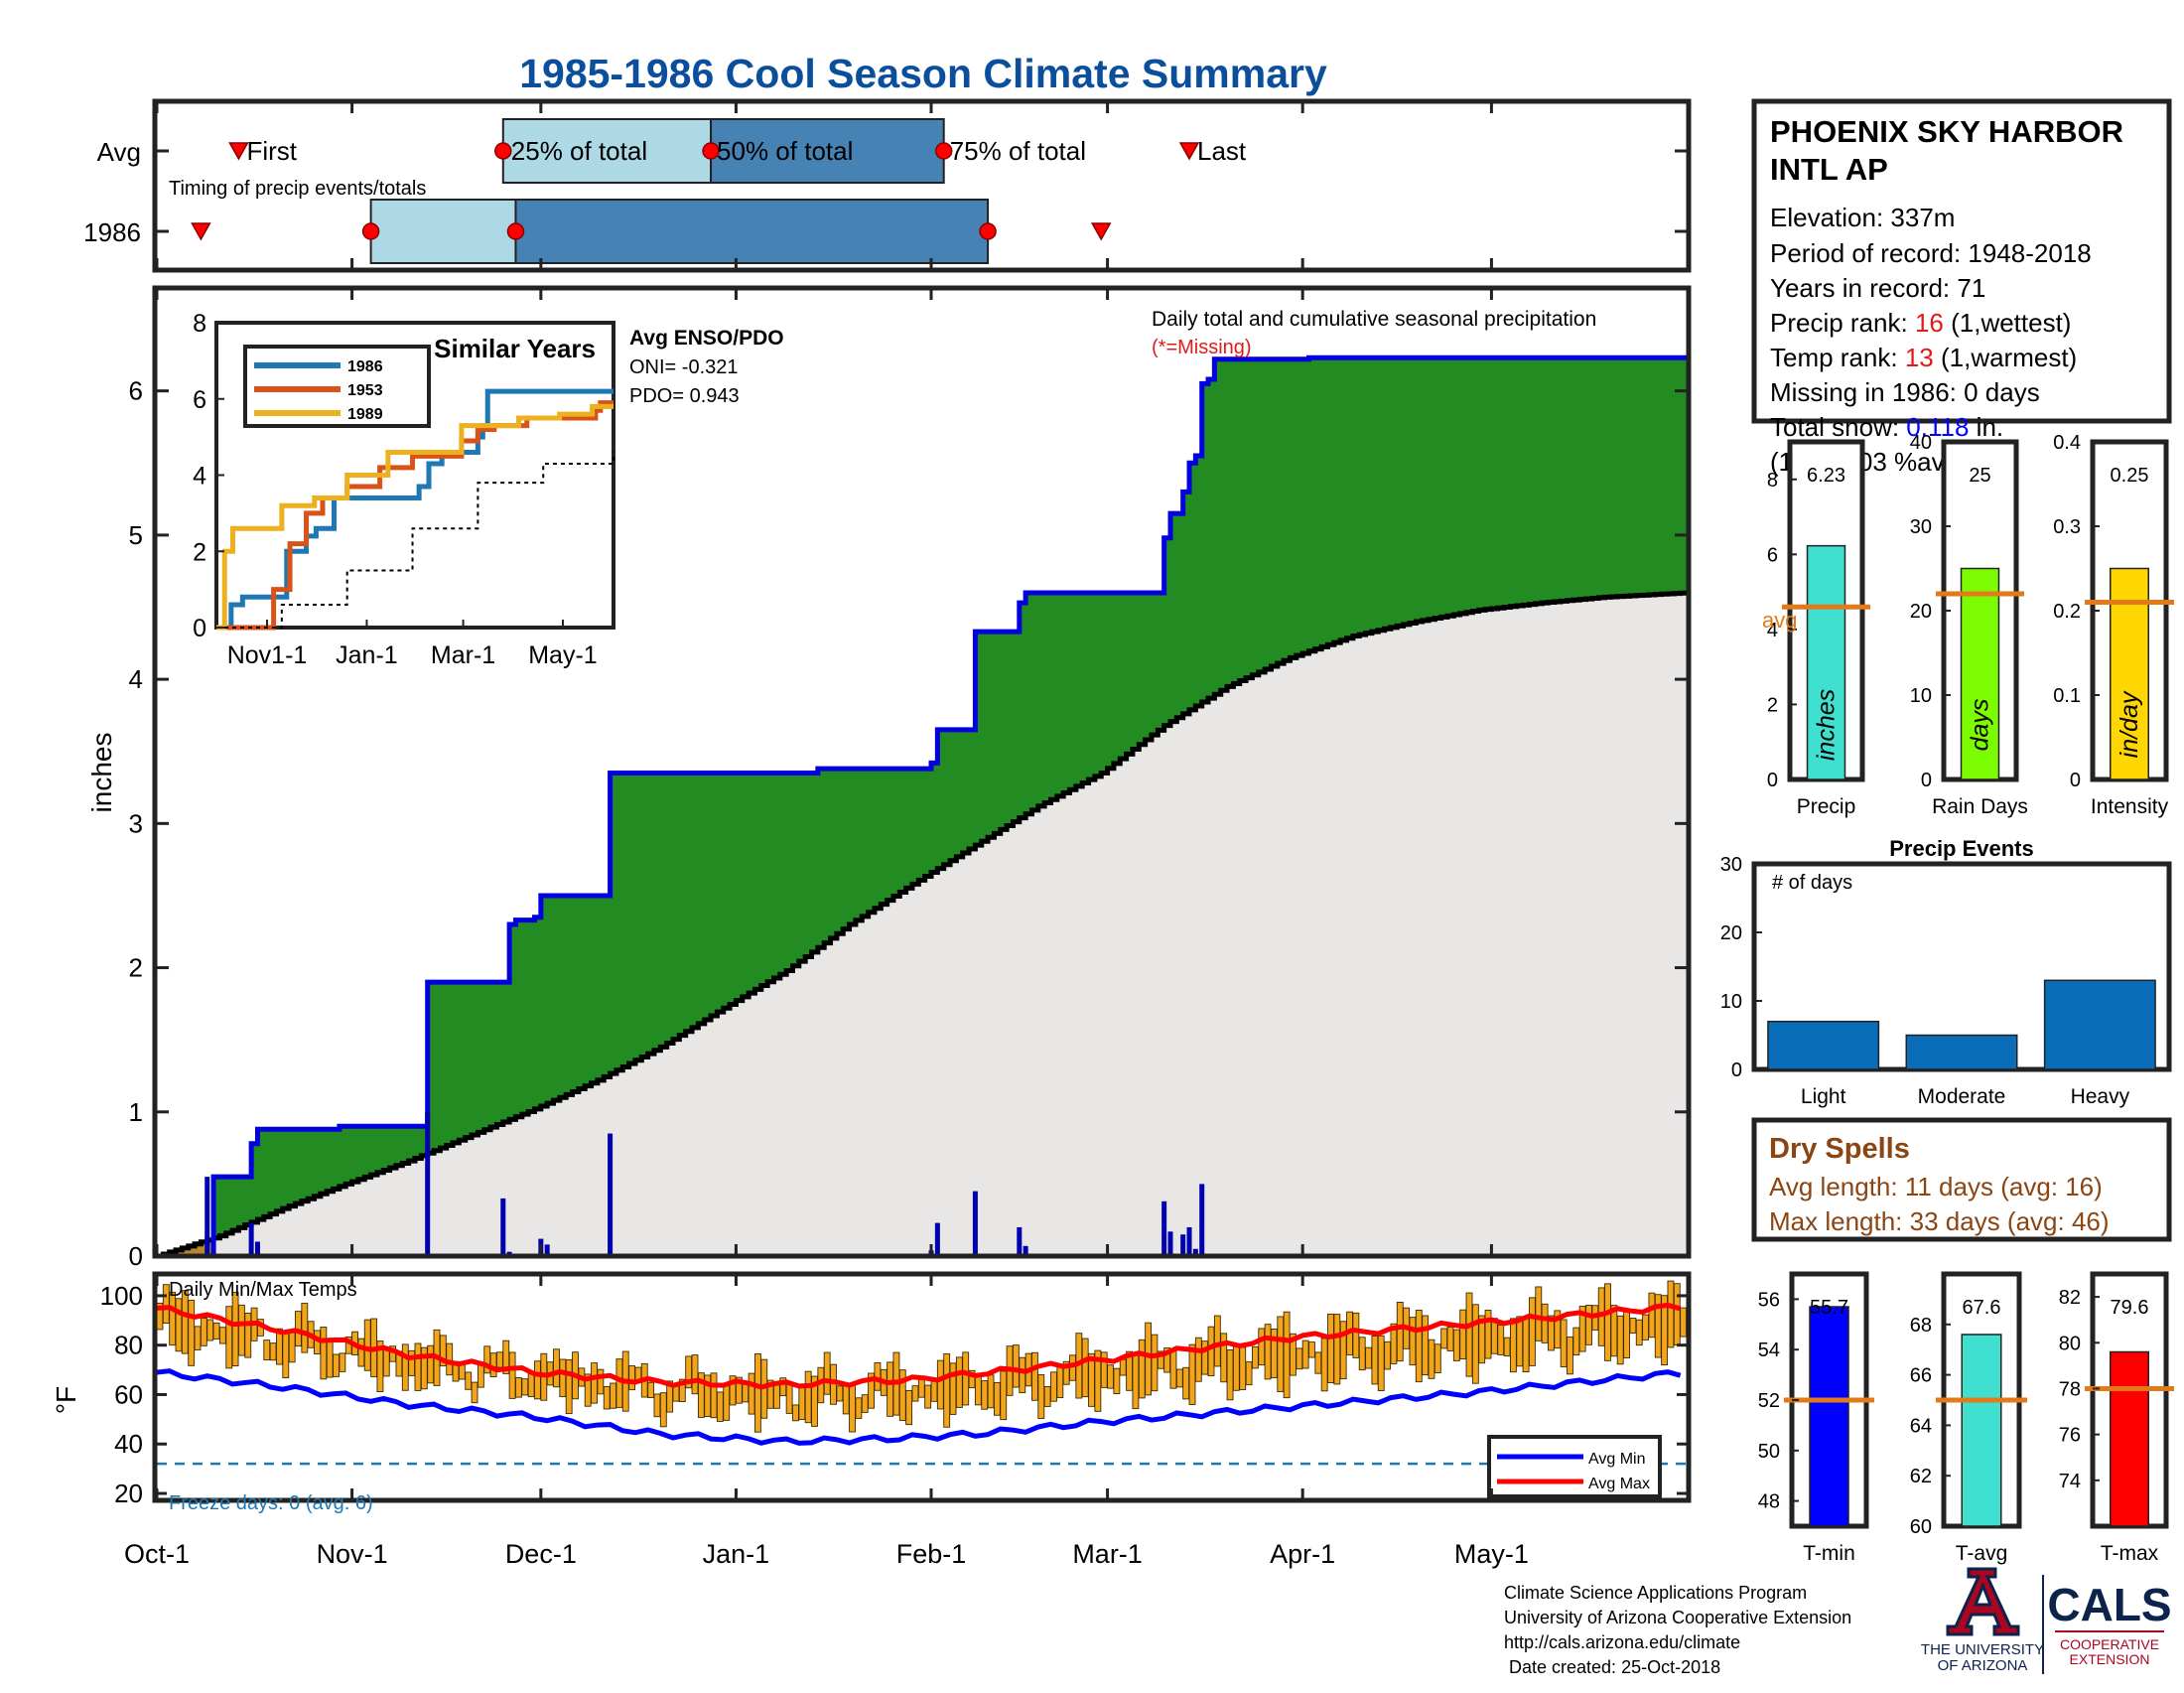  What do you see at coordinates (1189, 151) in the screenshot?
I see `timing-last-marker` at bounding box center [1189, 151].